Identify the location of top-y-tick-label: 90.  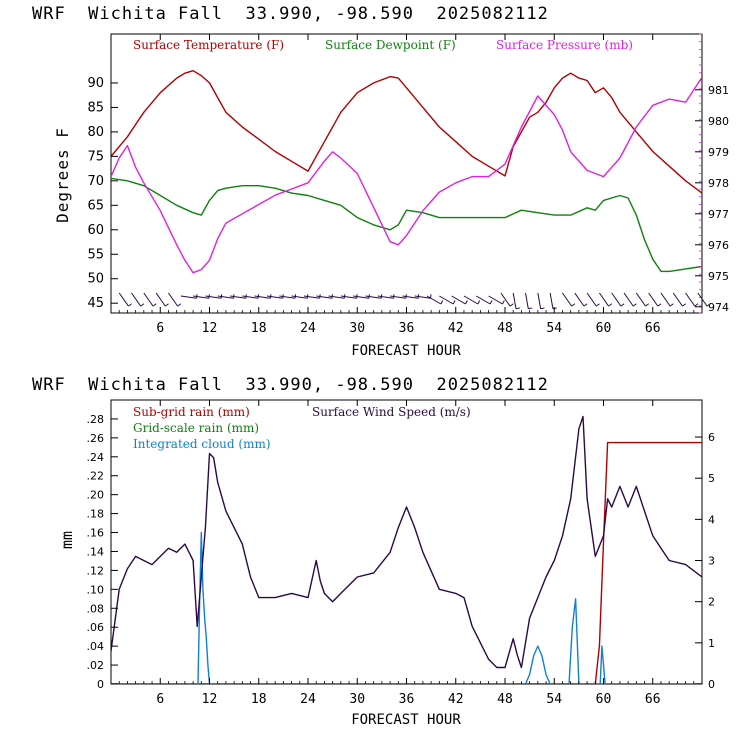
(95, 83).